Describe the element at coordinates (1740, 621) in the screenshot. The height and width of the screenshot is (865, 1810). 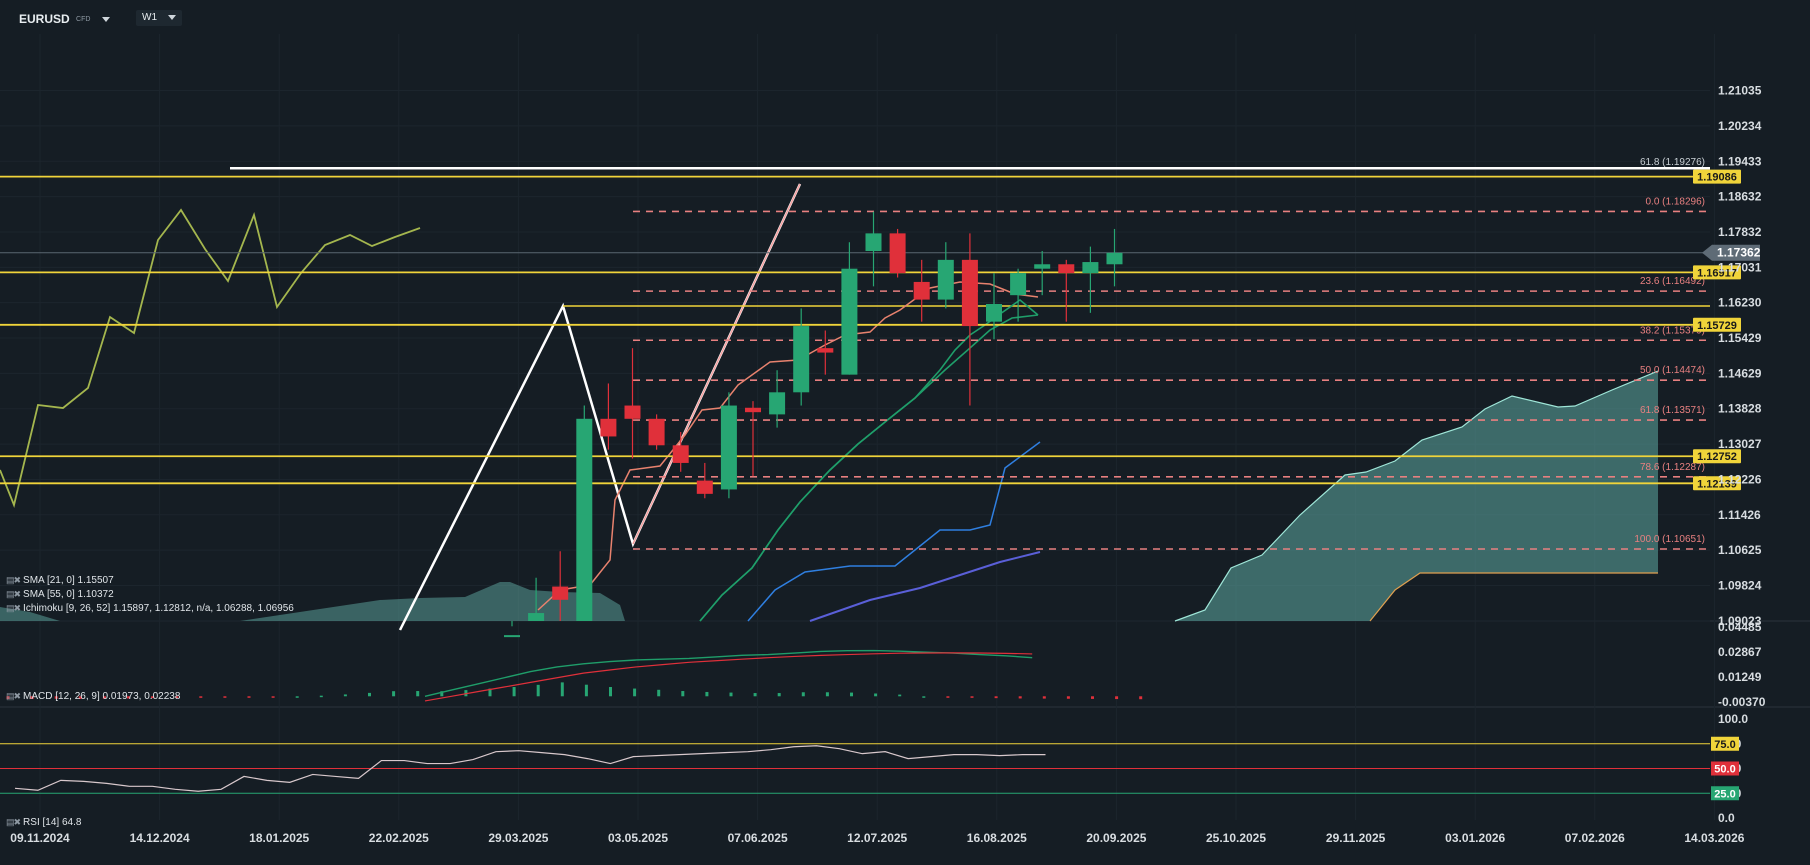
I see `y-tick-label: 1.09023` at that location.